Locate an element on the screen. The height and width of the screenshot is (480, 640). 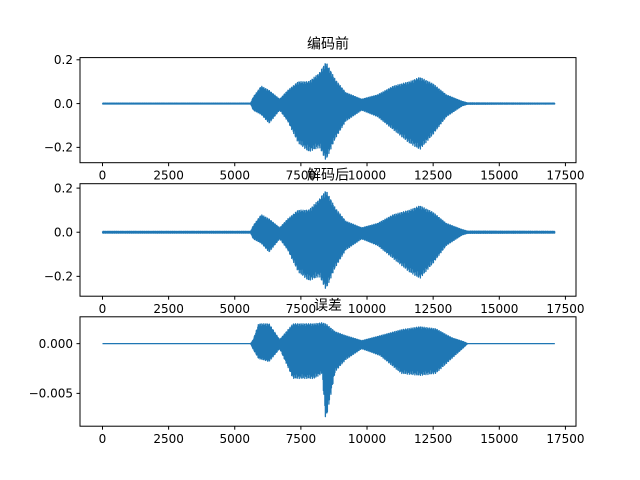
y-axis-ticks: 0.000 −0.005 is located at coordinates (54, 369).